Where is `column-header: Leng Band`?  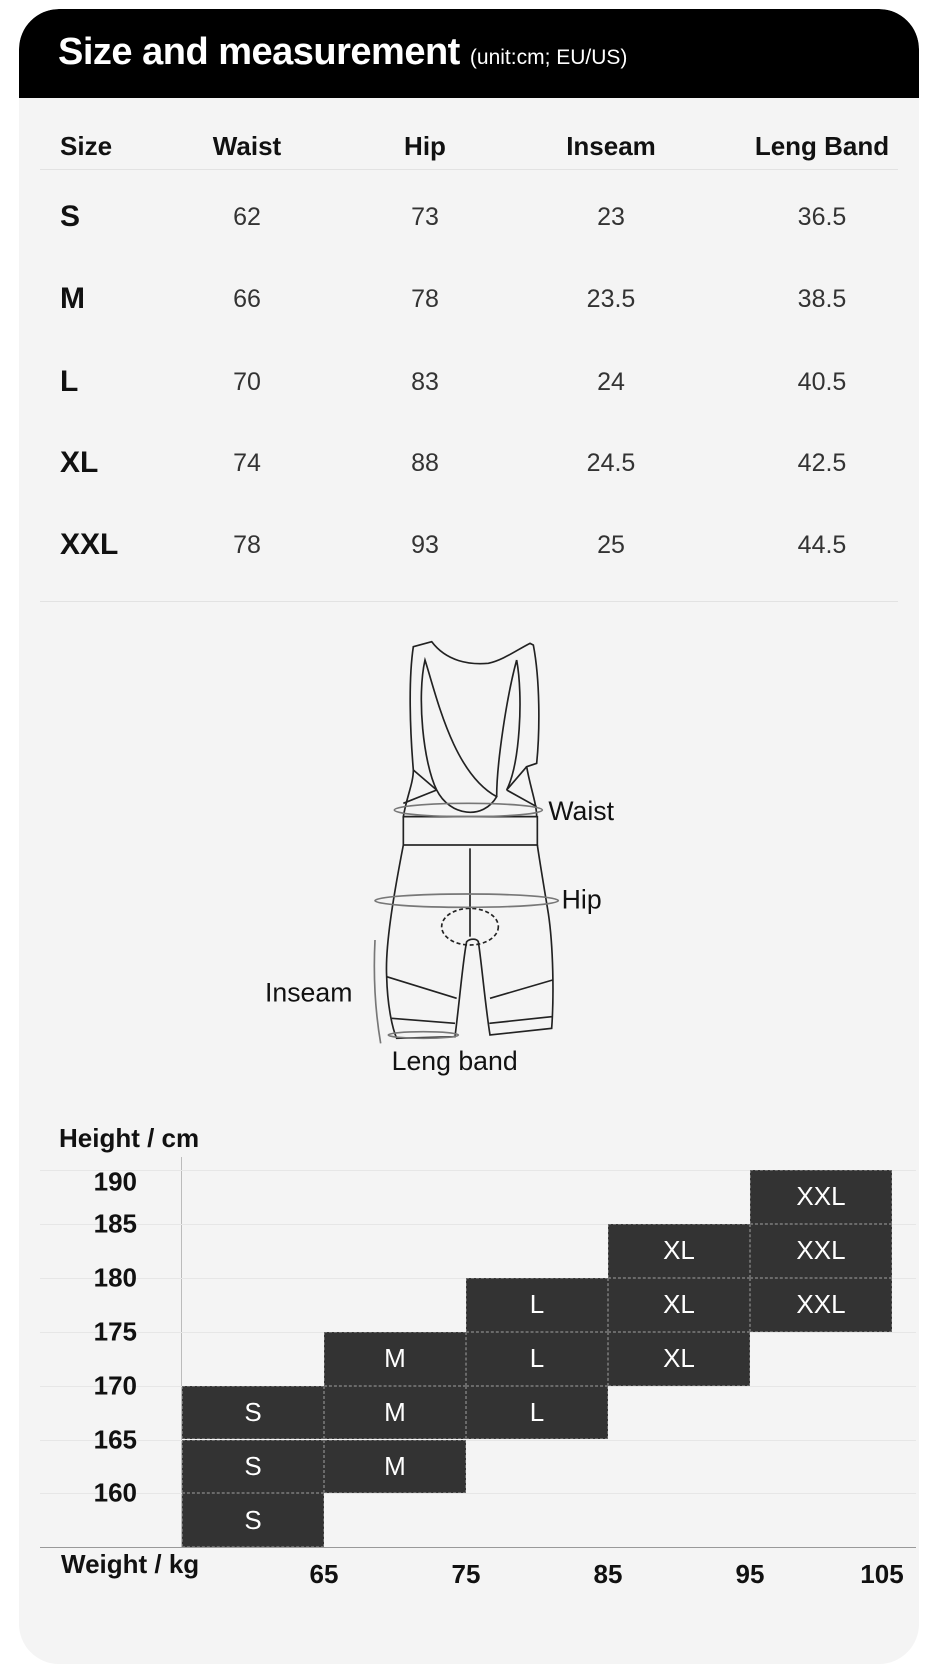 column-header: Leng Band is located at coordinates (822, 146).